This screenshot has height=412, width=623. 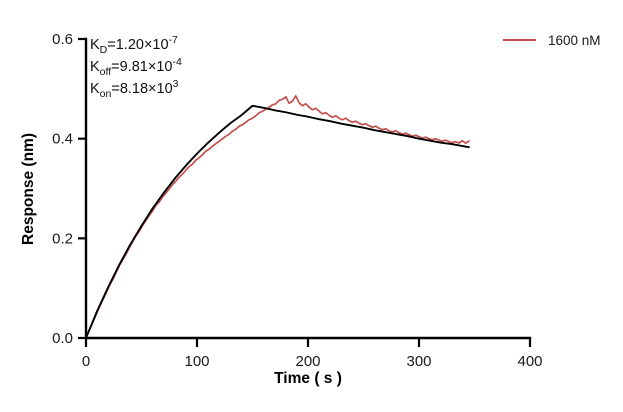 What do you see at coordinates (115, 89) in the screenshot?
I see `kon-equals: =` at bounding box center [115, 89].